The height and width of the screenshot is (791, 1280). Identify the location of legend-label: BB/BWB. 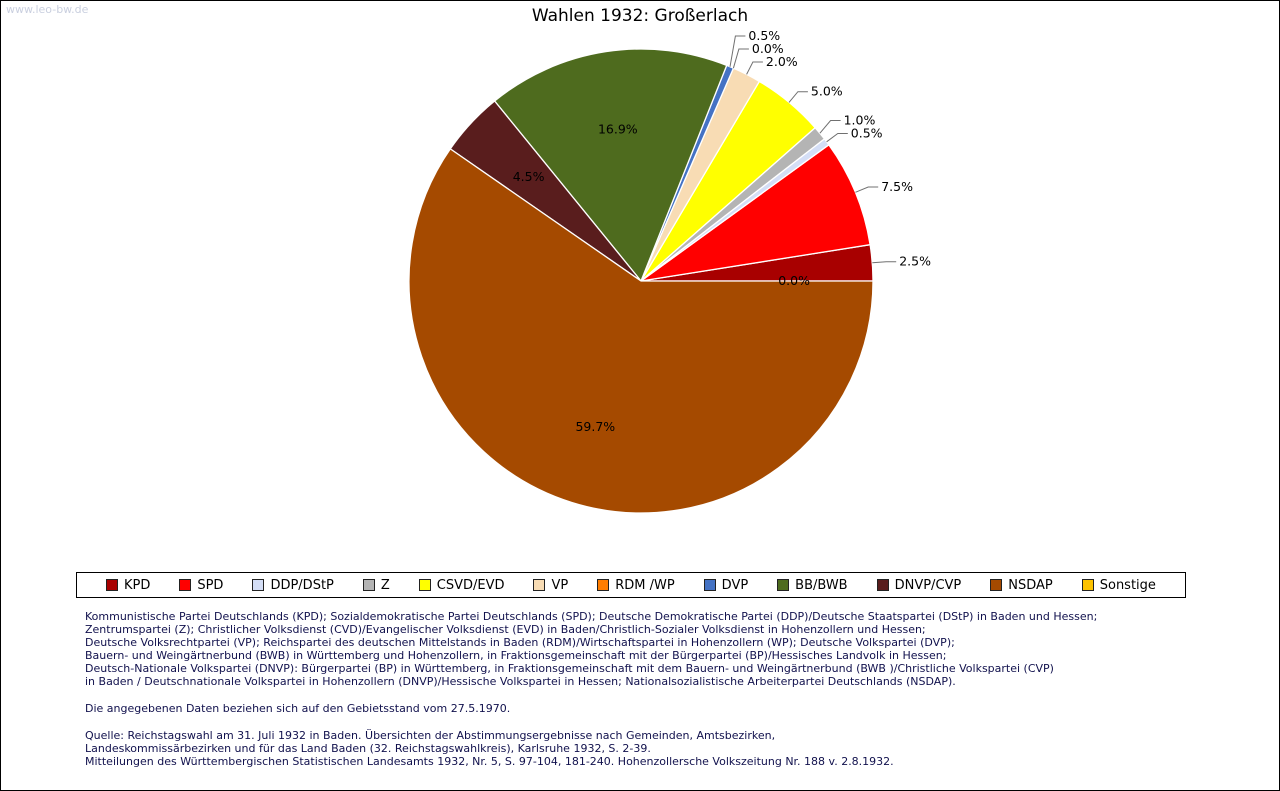
(821, 585).